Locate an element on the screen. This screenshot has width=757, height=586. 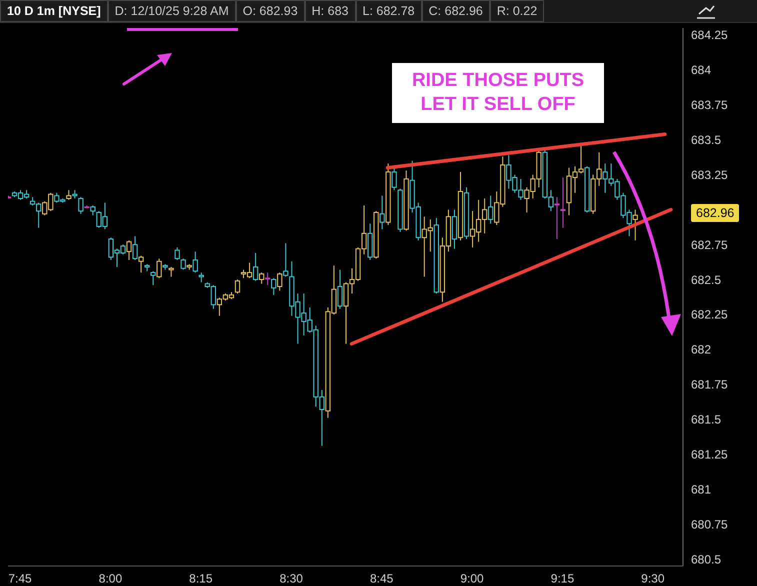
y-tick-label: 684.25 is located at coordinates (709, 35).